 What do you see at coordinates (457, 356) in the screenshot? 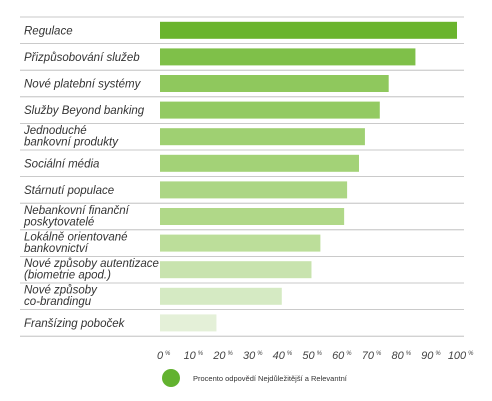
I see `x-tick-label: 100` at bounding box center [457, 356].